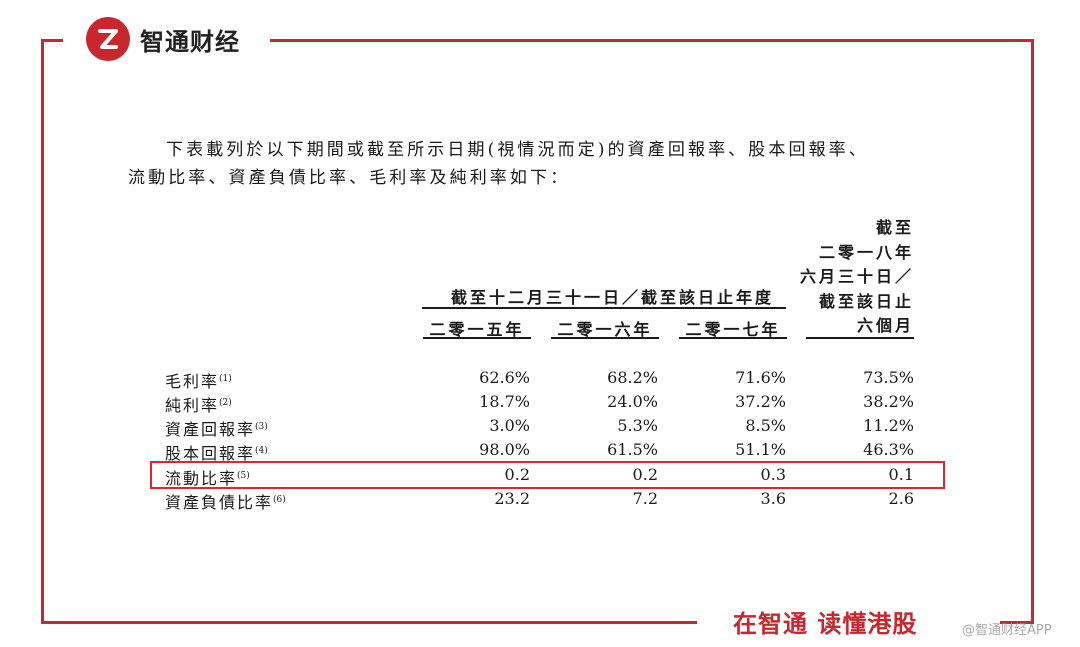 This screenshot has width=1080, height=647. What do you see at coordinates (888, 401) in the screenshot?
I see `table-cell: 38.2%` at bounding box center [888, 401].